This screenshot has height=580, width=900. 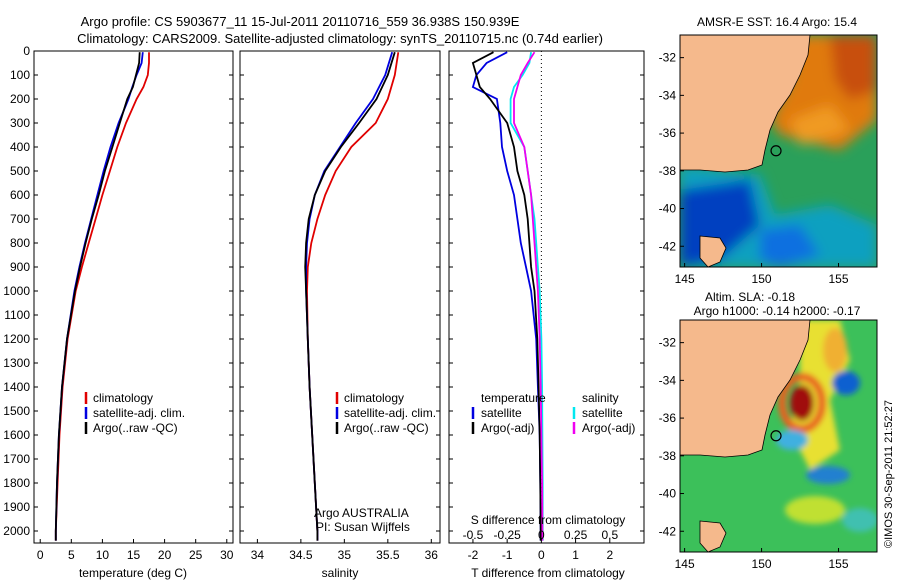 I want to click on sst-australia-coast, so click(x=745, y=104).